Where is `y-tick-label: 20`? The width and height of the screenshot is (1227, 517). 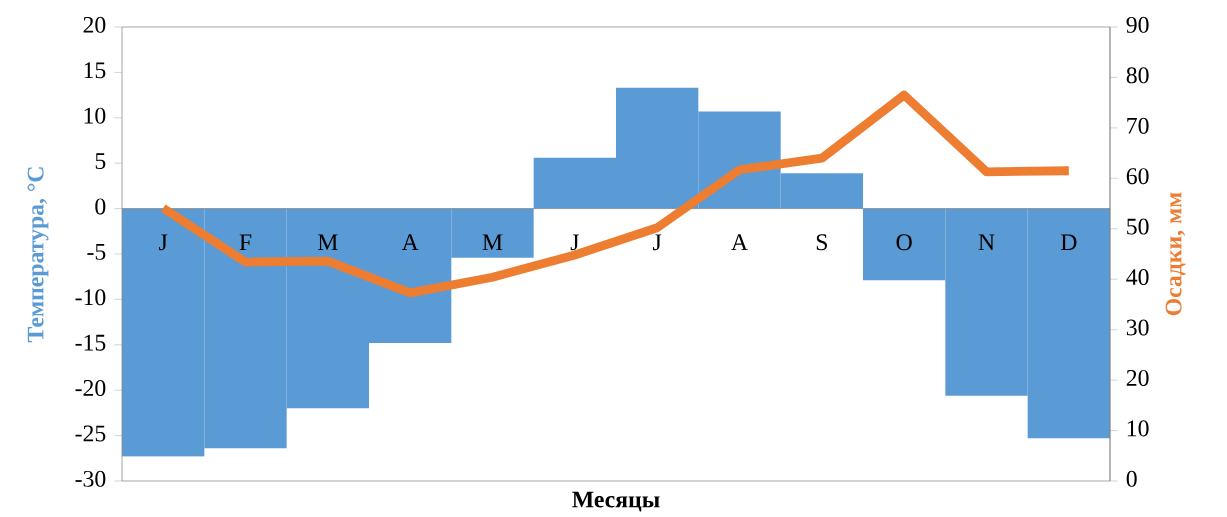 y-tick-label: 20 is located at coordinates (94, 24).